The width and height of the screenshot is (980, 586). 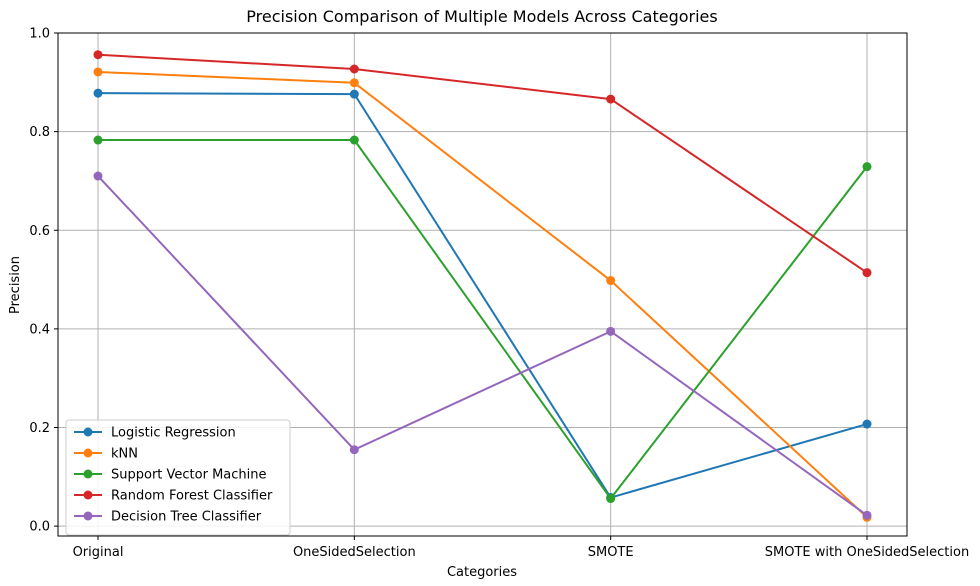 What do you see at coordinates (482, 572) in the screenshot?
I see `x-axis-title: Categories` at bounding box center [482, 572].